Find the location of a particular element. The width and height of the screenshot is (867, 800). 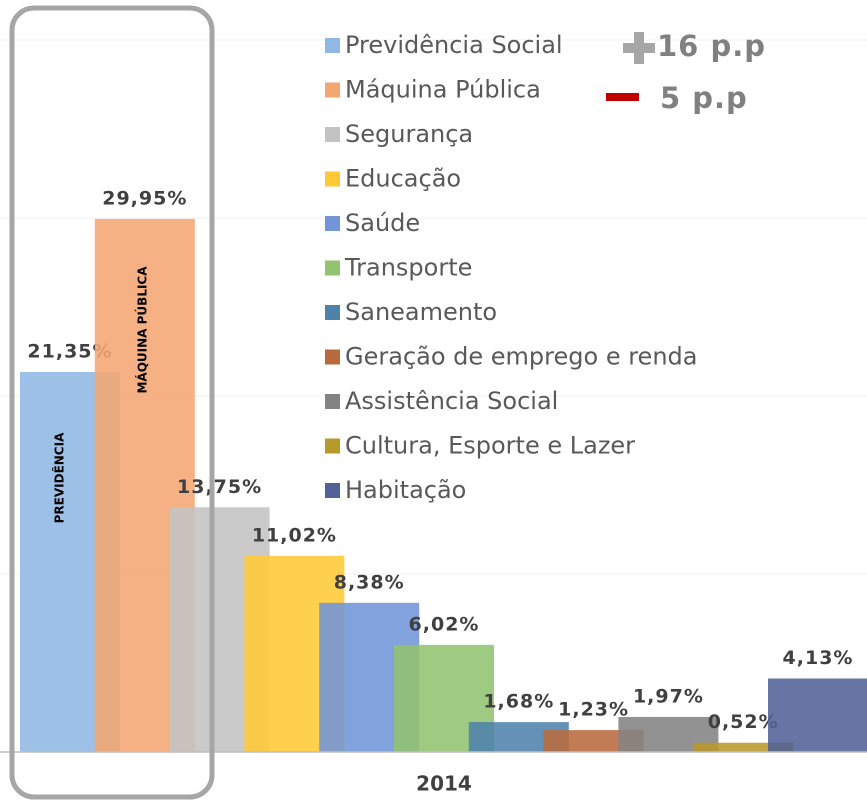

data-label: 1,97% is located at coordinates (668, 696).